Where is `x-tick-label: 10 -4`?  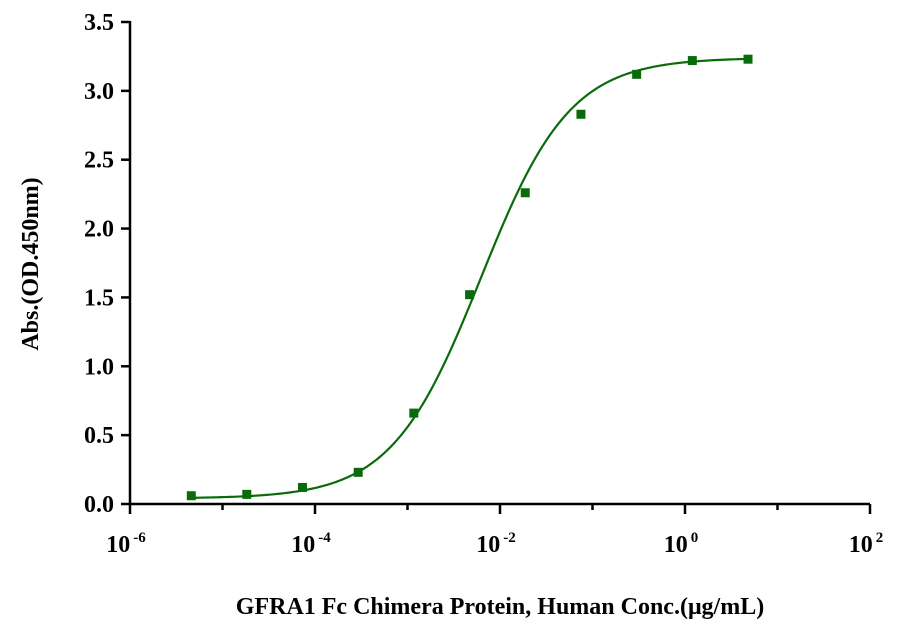
x-tick-label: 10 -4 is located at coordinates (311, 544).